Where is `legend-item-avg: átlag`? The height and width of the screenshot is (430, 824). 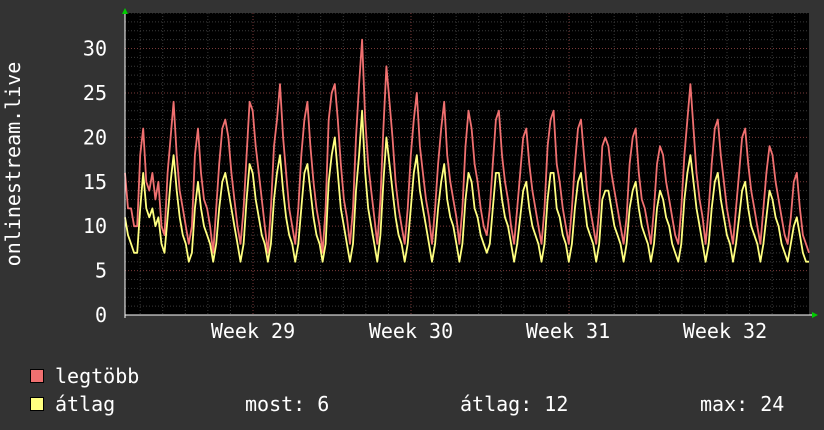
legend-item-avg: átlag is located at coordinates (72, 404).